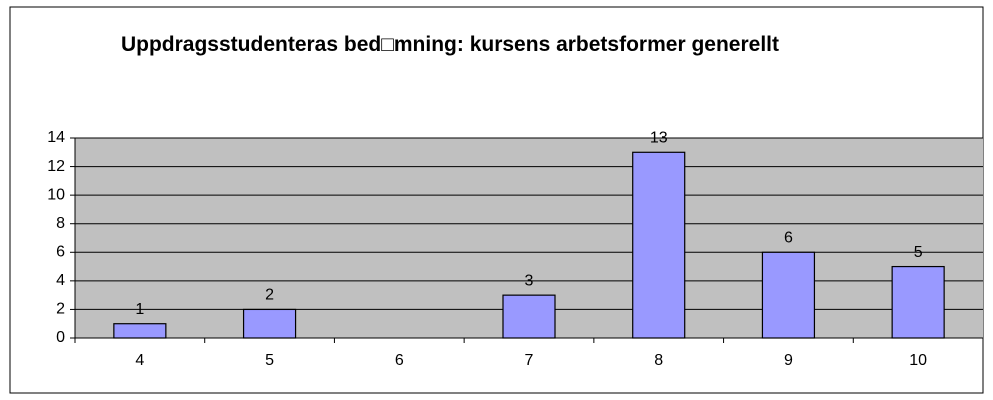  Describe the element at coordinates (60, 280) in the screenshot. I see `y-tick-label: 4` at that location.